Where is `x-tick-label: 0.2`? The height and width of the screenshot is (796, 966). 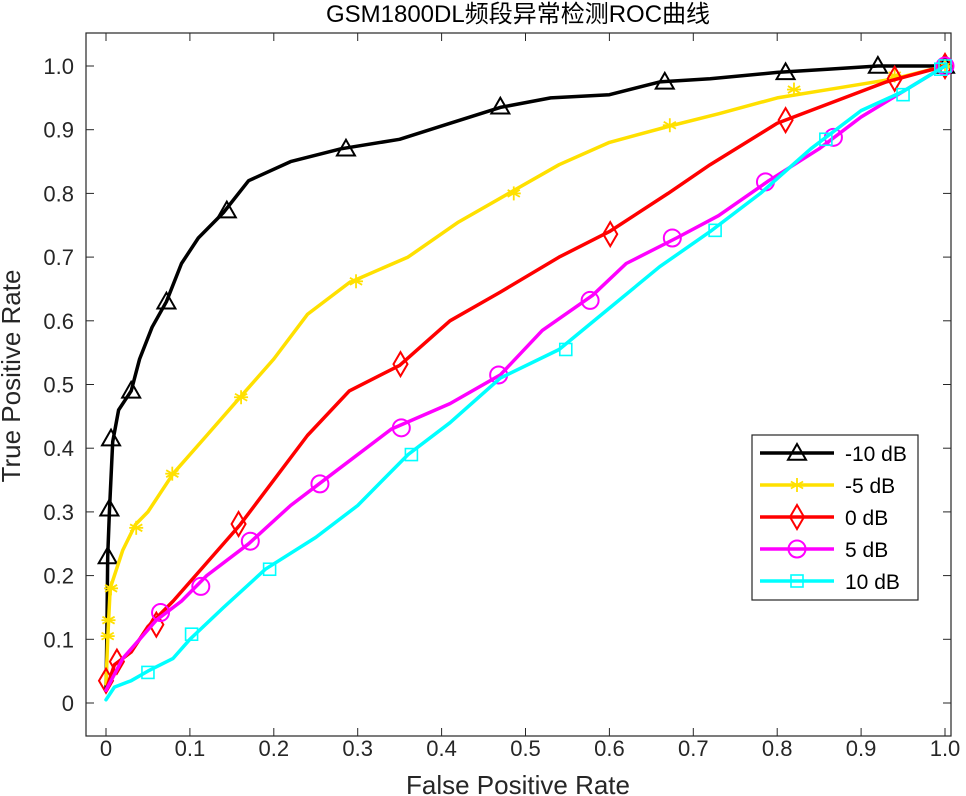 x-tick-label: 0.2 is located at coordinates (274, 748).